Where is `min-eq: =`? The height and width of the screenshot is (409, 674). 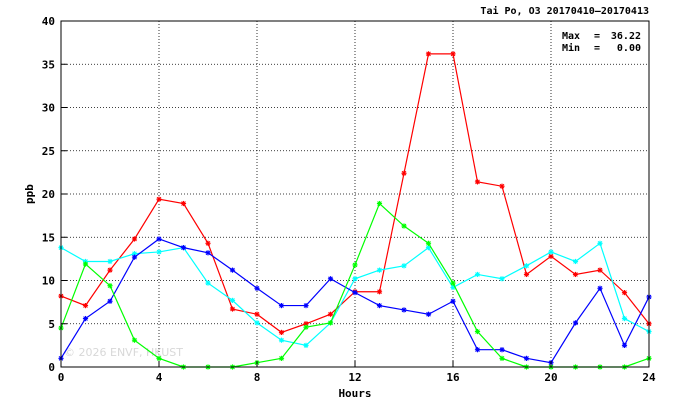 min-eq: = is located at coordinates (597, 48).